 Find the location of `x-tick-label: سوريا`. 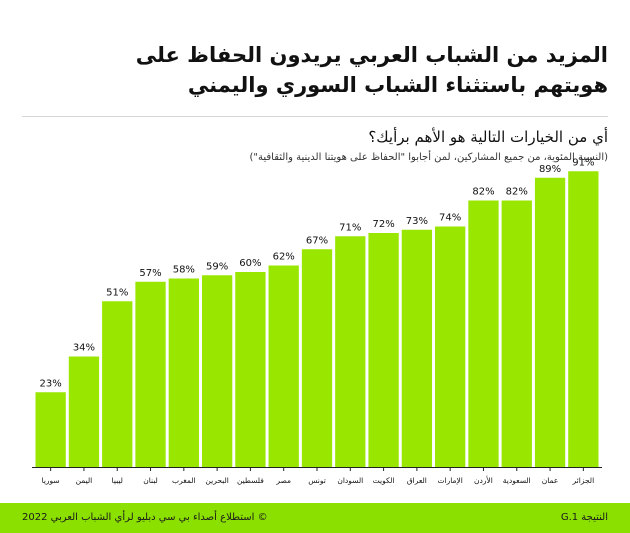

x-tick-label: سوريا is located at coordinates (51, 480).